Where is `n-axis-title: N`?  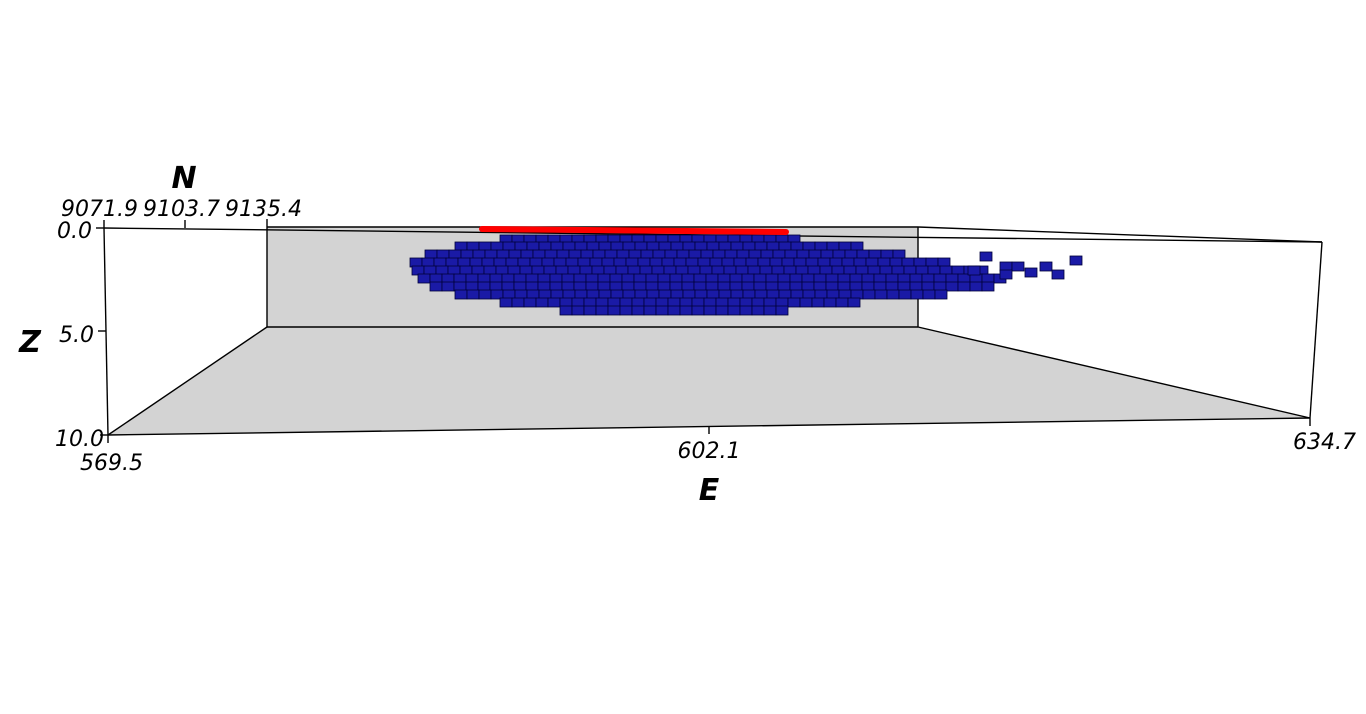
n-axis-title: N is located at coordinates (183, 178).